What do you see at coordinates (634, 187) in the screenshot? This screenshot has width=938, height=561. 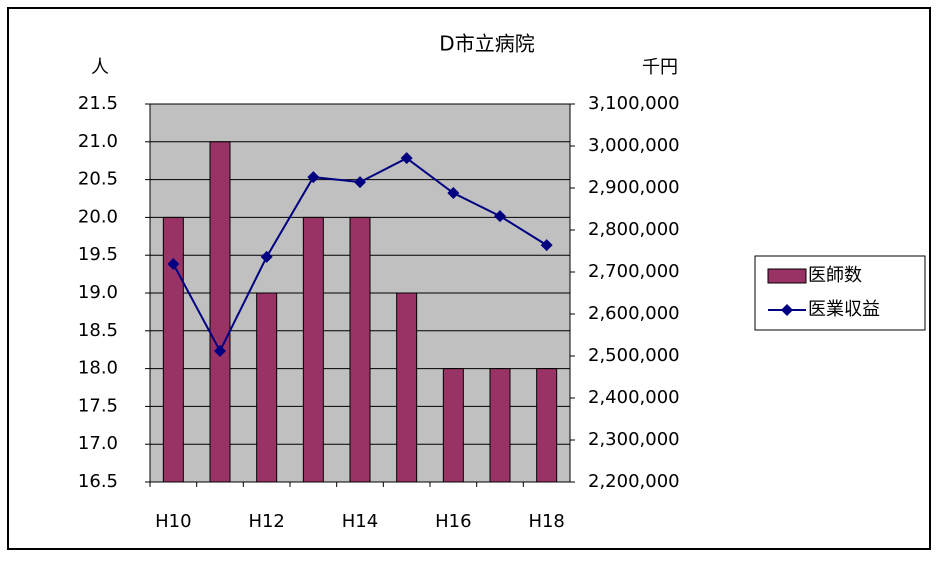 I see `y2-tick-label: 2,900,000` at bounding box center [634, 187].